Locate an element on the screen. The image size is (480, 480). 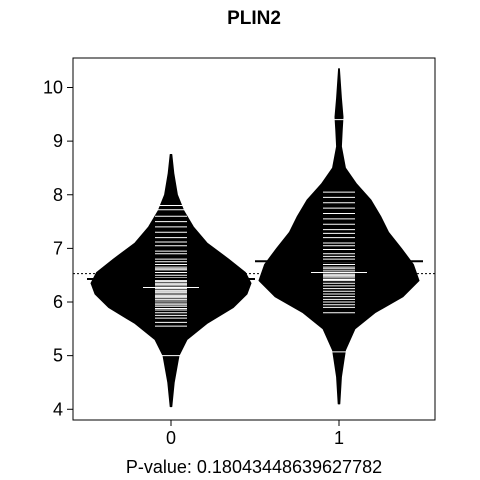
chart-title: PLIN2 is located at coordinates (254, 18).